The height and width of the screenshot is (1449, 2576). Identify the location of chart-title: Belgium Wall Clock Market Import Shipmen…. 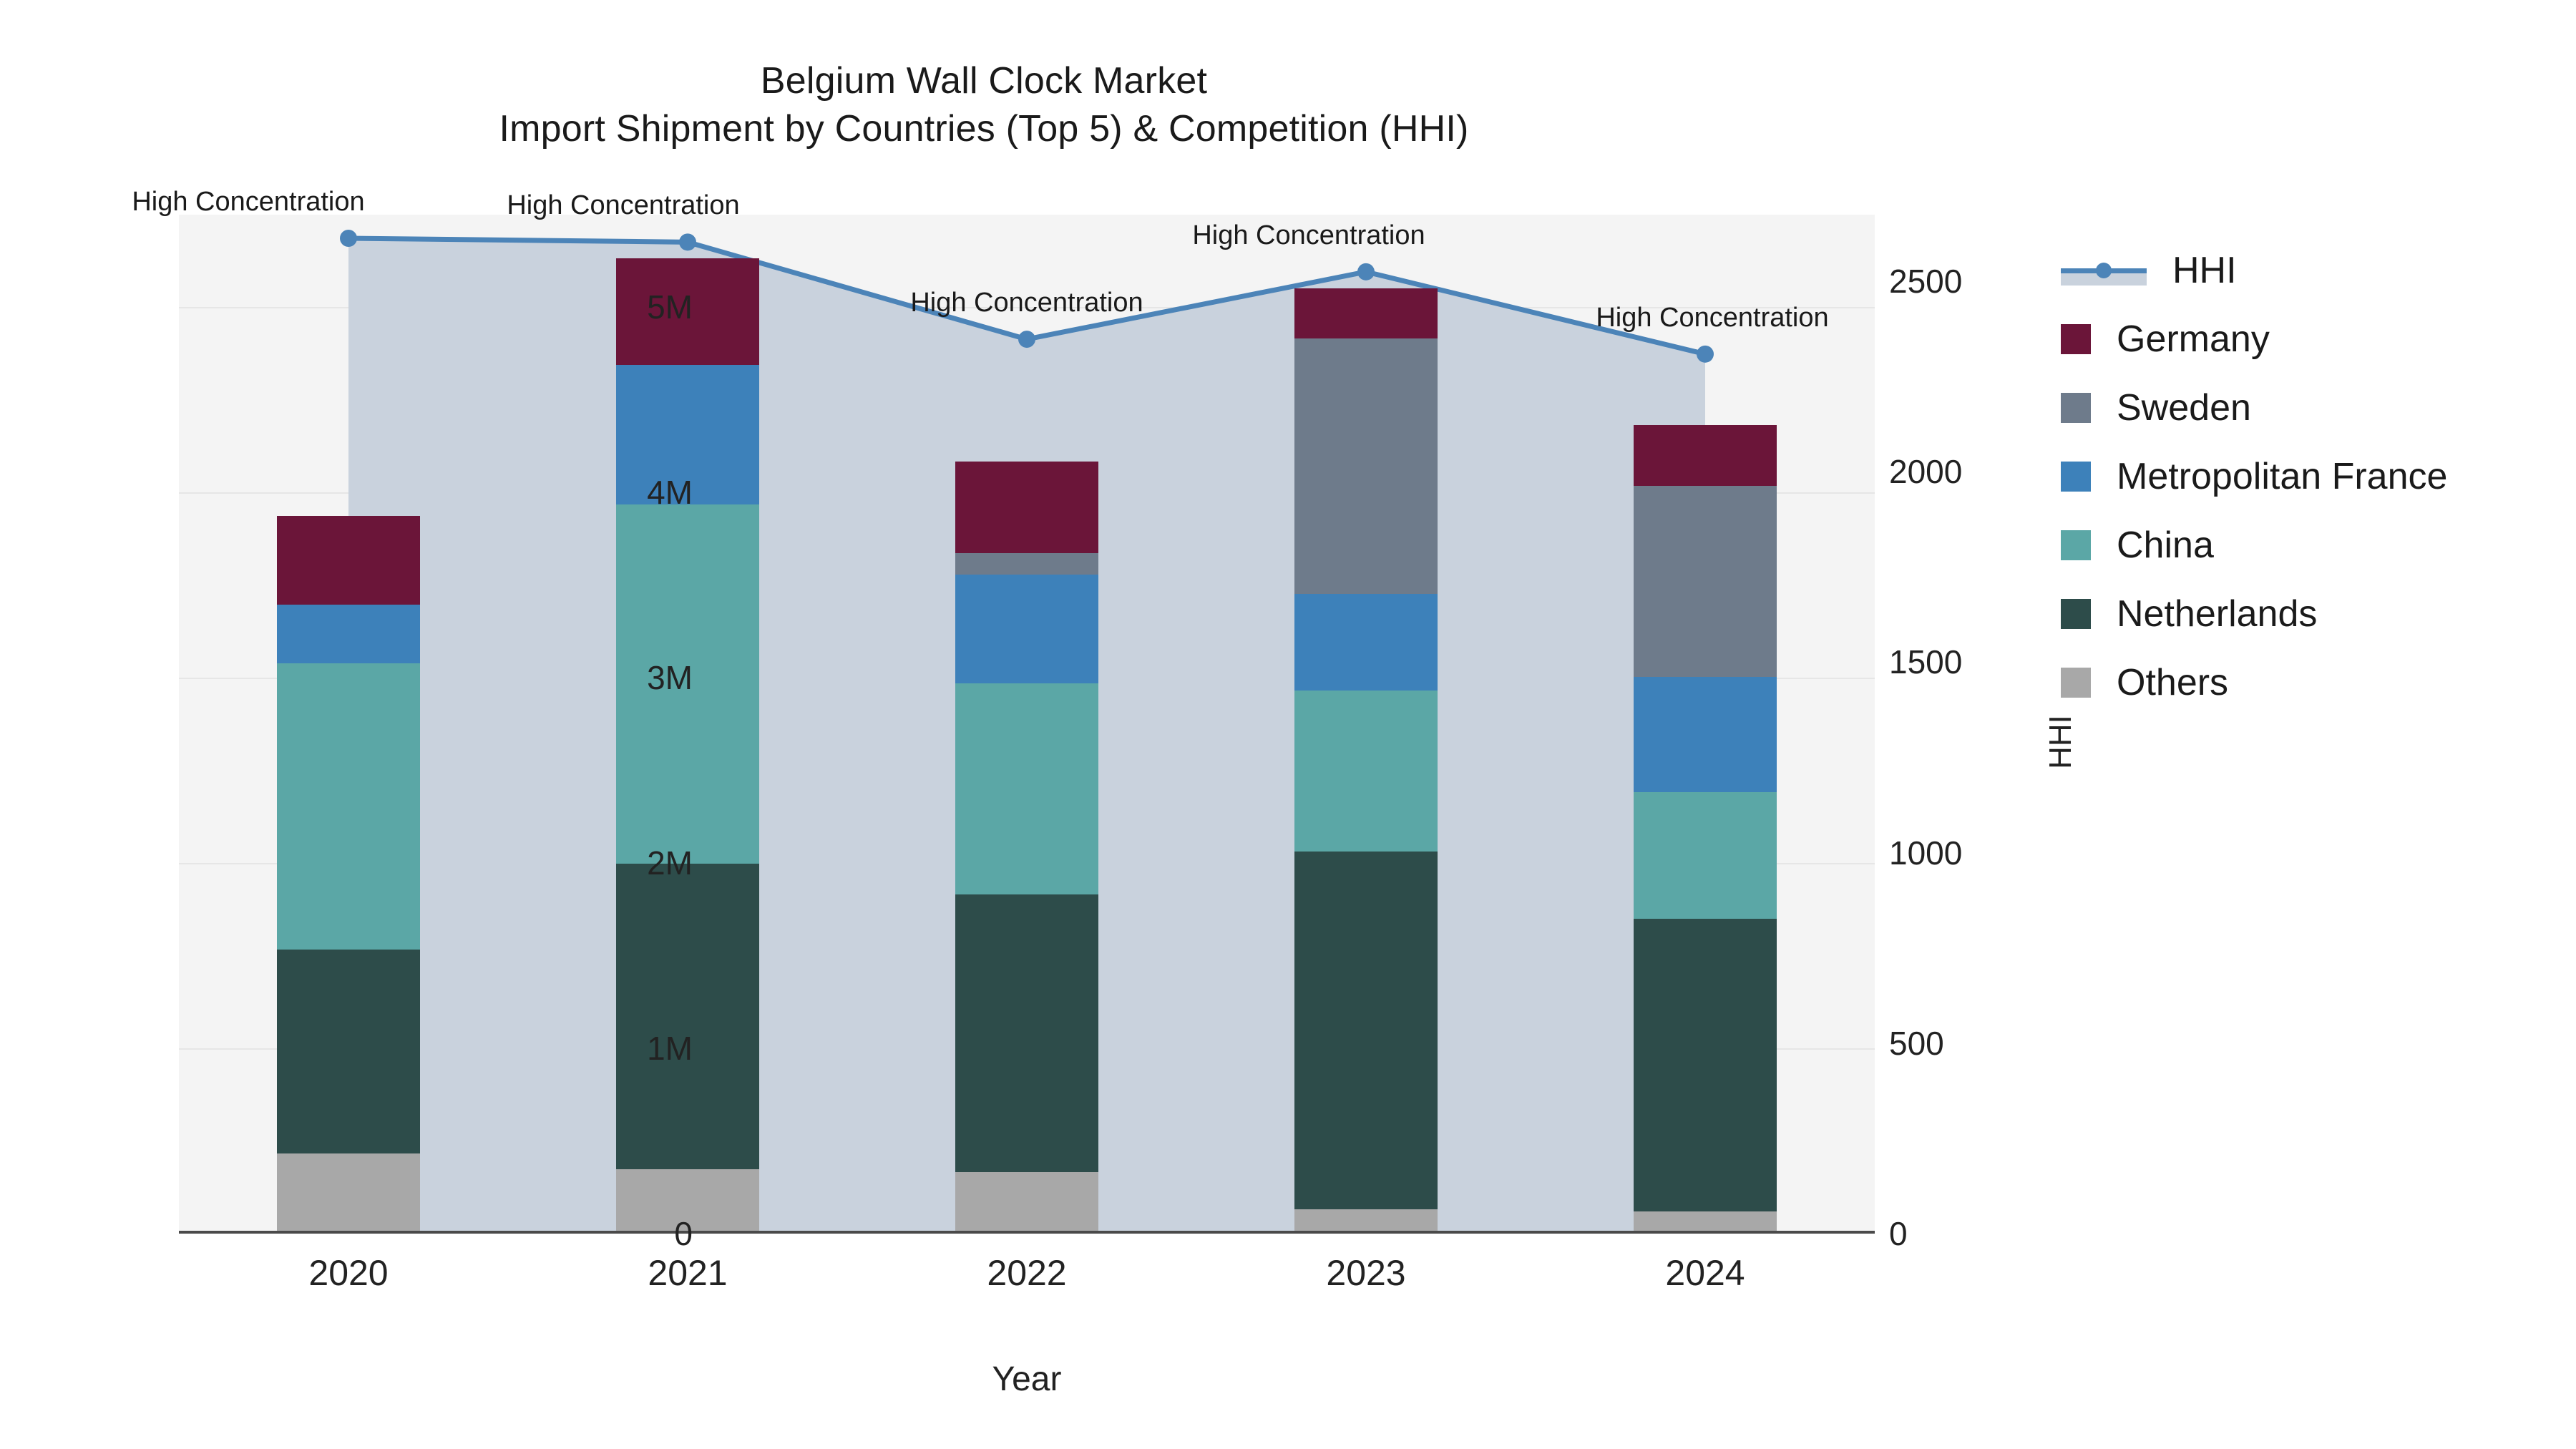
(984, 104).